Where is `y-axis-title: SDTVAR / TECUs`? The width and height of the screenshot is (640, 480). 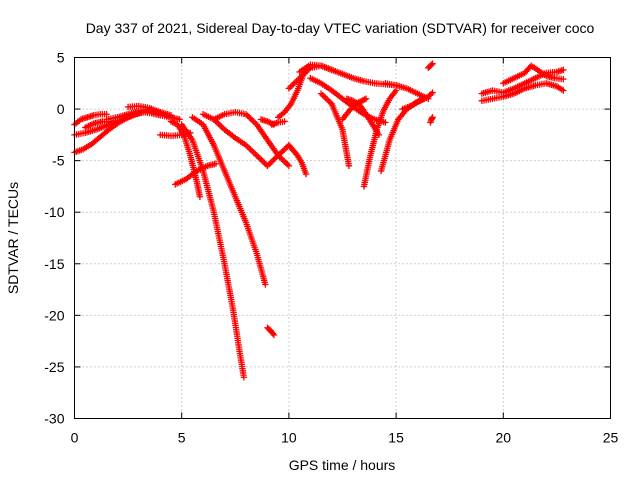 y-axis-title: SDTVAR / TECUs is located at coordinates (13, 238).